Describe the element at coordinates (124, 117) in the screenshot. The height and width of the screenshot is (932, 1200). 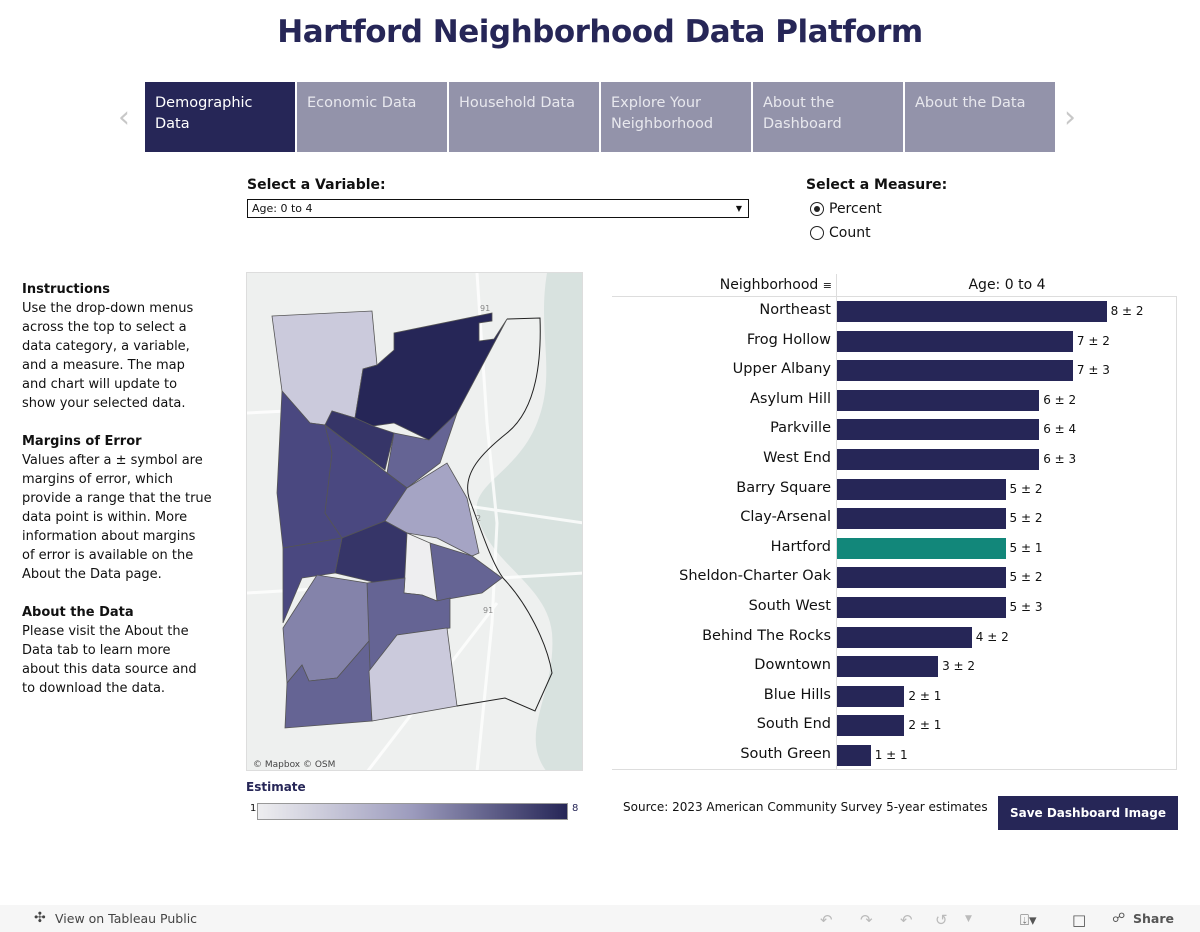
I see `tabs-prev-arrow-icon: ‹` at that location.